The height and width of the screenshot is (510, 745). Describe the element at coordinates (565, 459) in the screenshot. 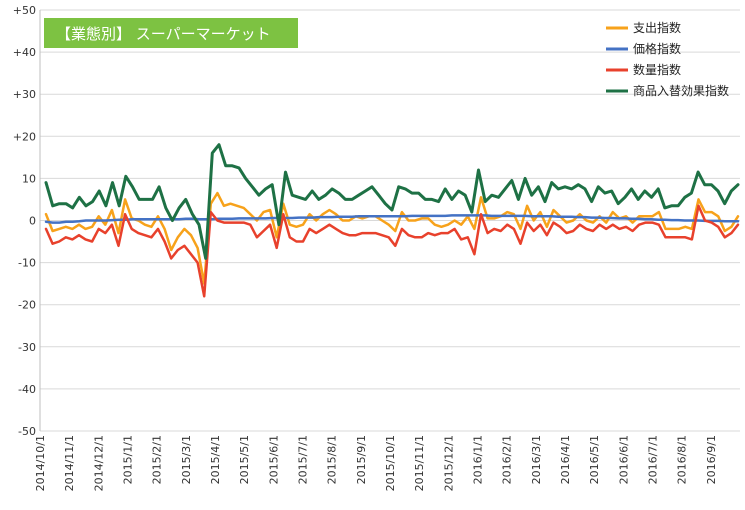

I see `x-tick-label: 2016/4/1` at that location.